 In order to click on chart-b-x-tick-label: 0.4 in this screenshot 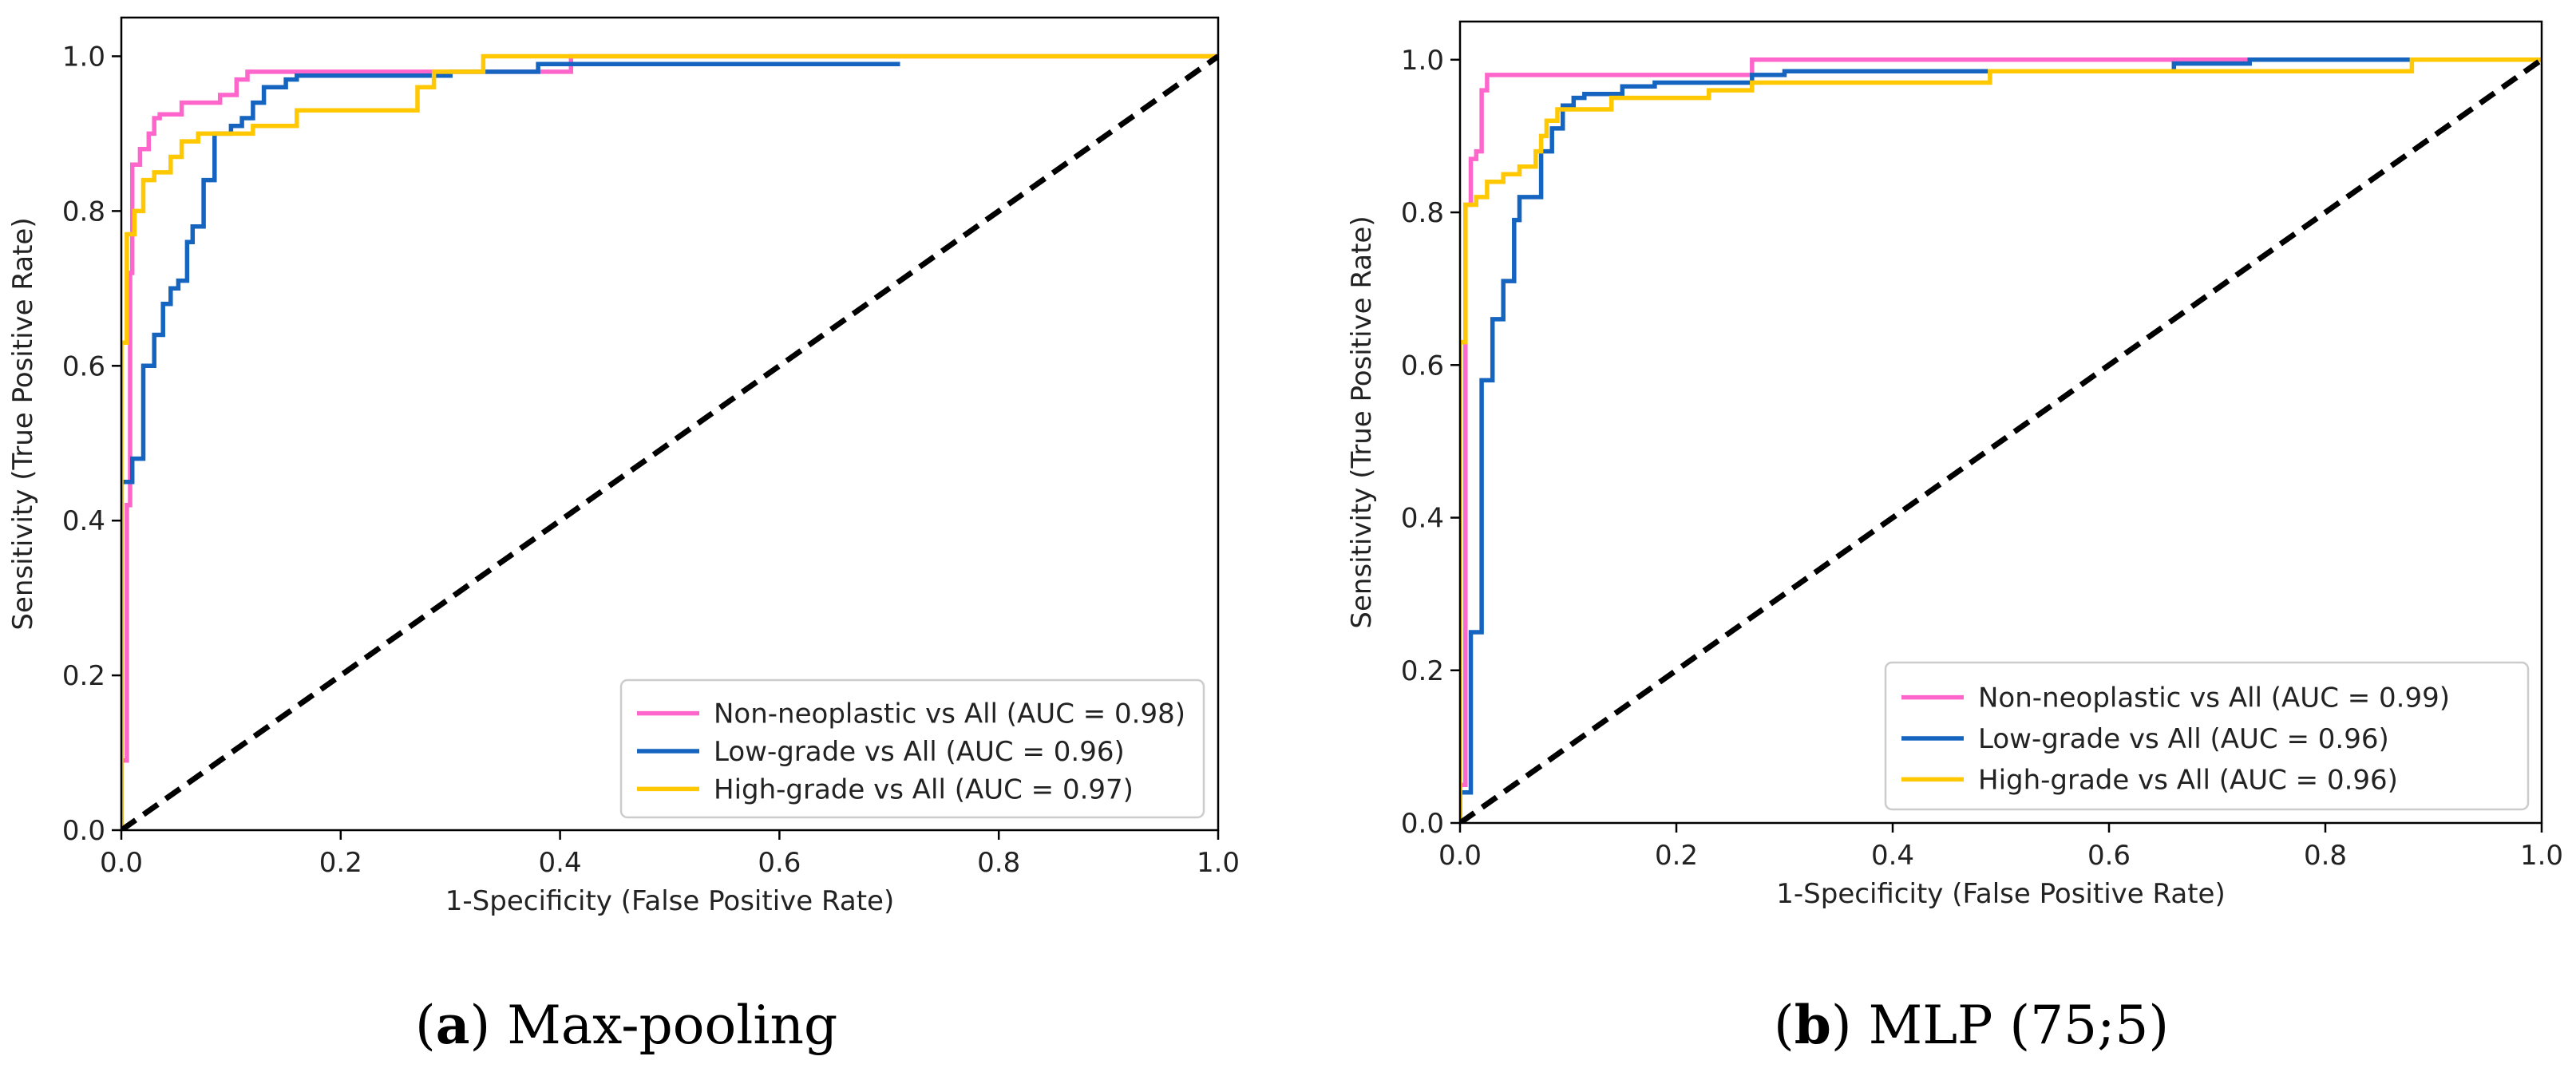, I will do `click(1893, 856)`.